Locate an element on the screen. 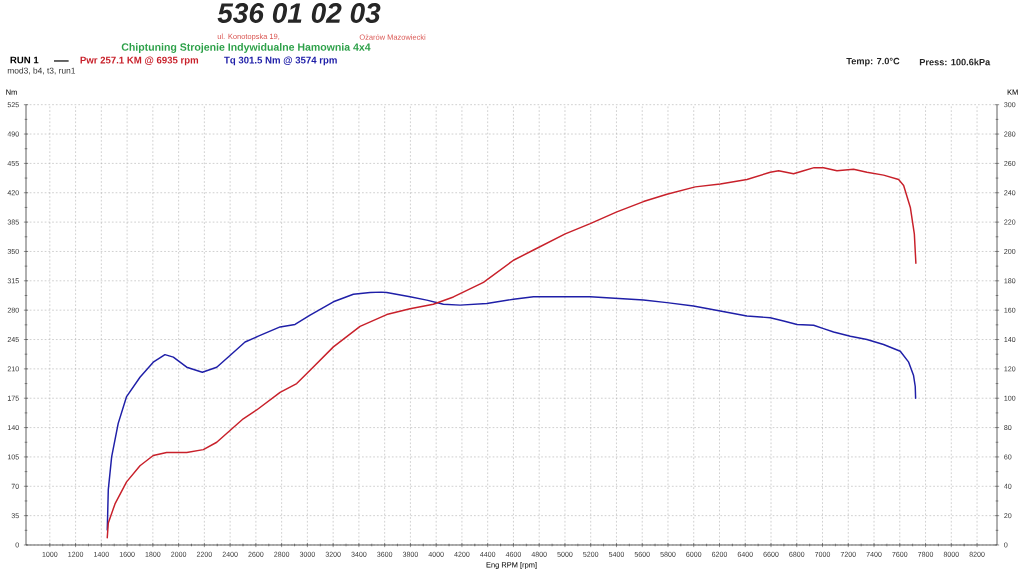 The image size is (1024, 576). chart-subtitle: mod3, b4, t3, run1 is located at coordinates (41, 71).